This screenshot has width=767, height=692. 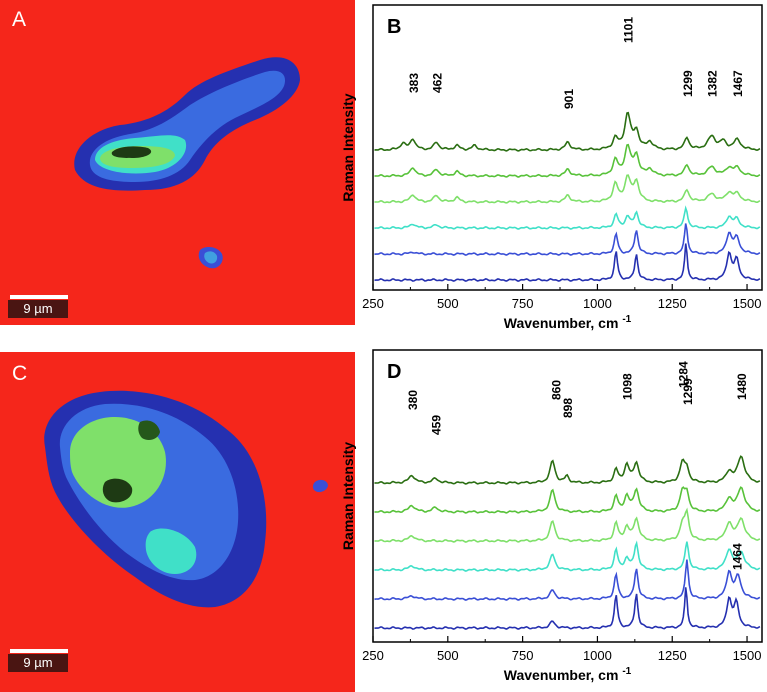 What do you see at coordinates (629, 30) in the screenshot?
I see `chart-b-peak-label: 1101` at bounding box center [629, 30].